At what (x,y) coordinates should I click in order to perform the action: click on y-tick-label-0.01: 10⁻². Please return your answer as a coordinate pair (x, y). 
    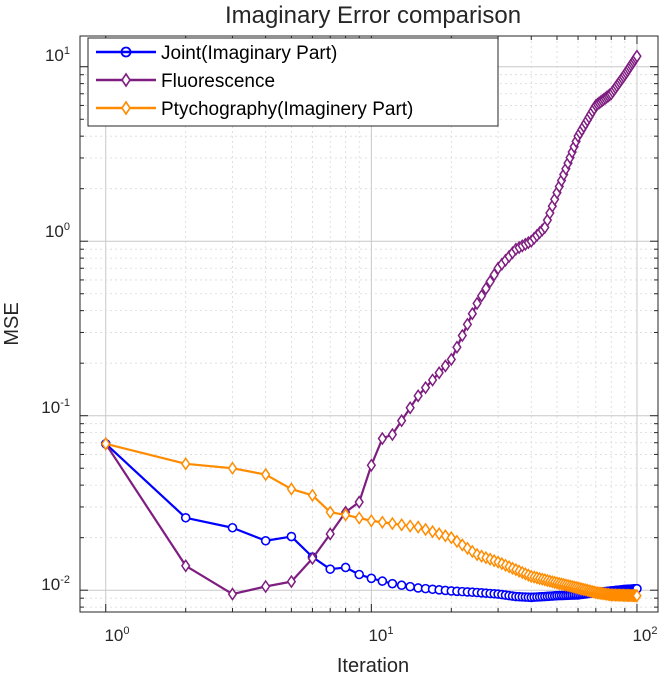
    Looking at the image, I should click on (55, 584).